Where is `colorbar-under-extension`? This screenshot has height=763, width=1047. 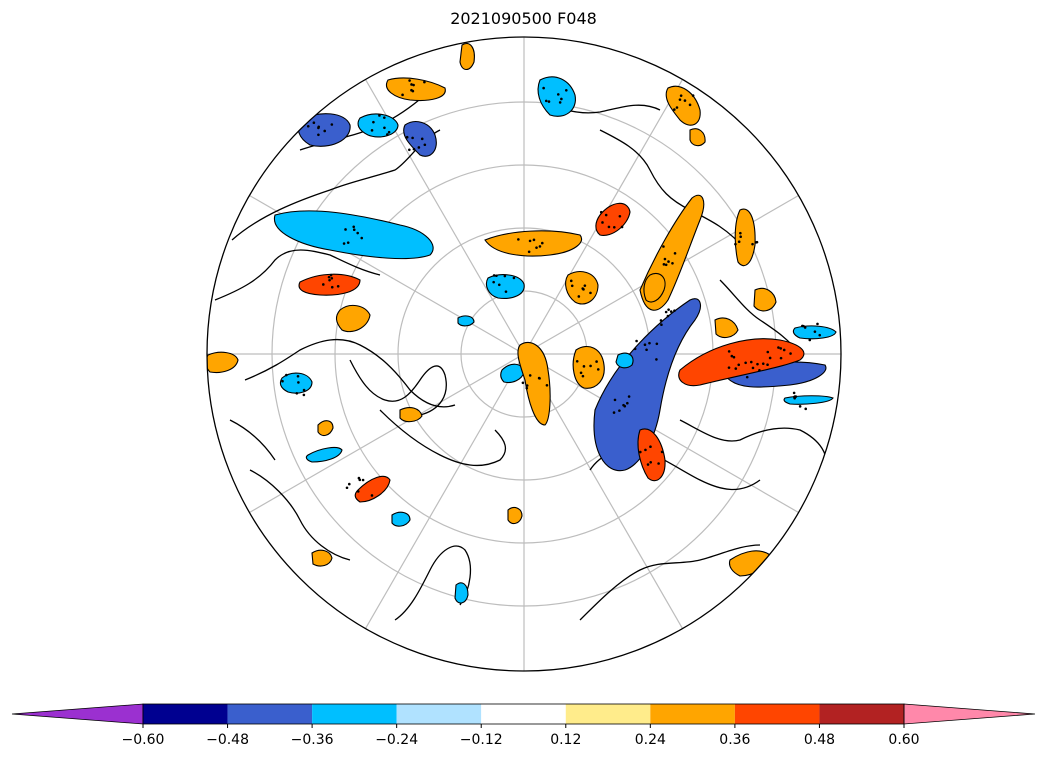 colorbar-under-extension is located at coordinates (77, 714).